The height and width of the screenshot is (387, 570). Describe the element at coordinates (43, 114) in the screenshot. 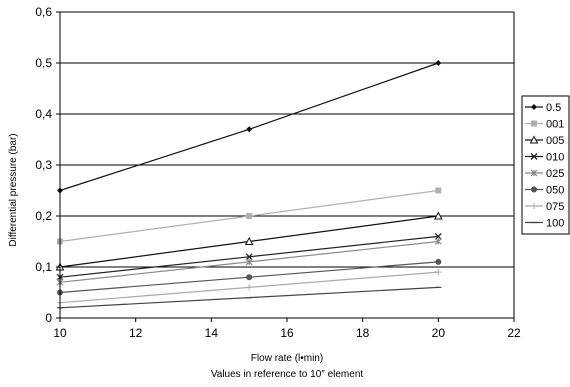

I see `y-tick-label: 0,4` at that location.